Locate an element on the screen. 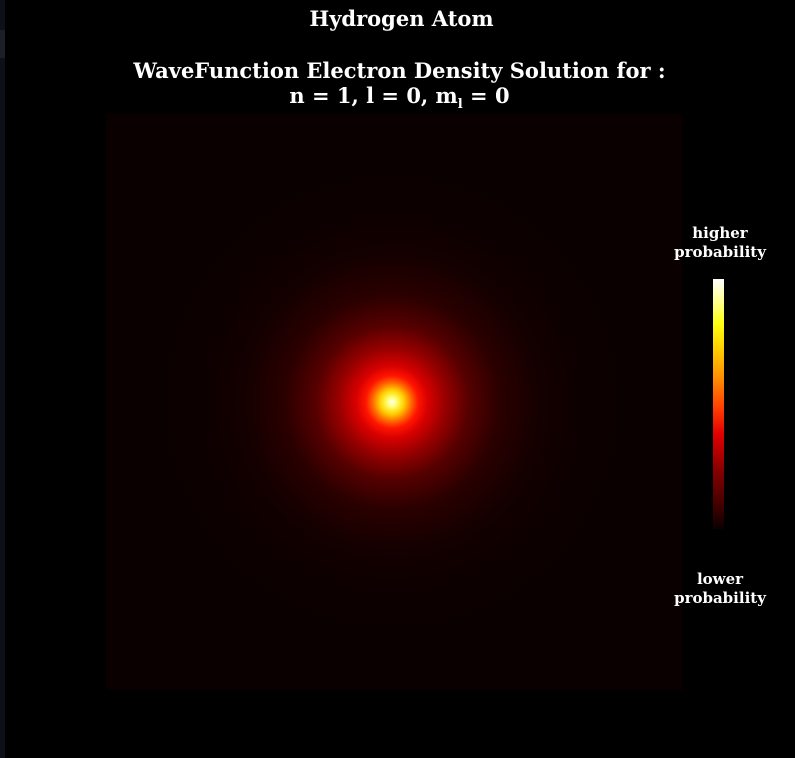  colorbar-high-label: higher probability is located at coordinates (720, 243).